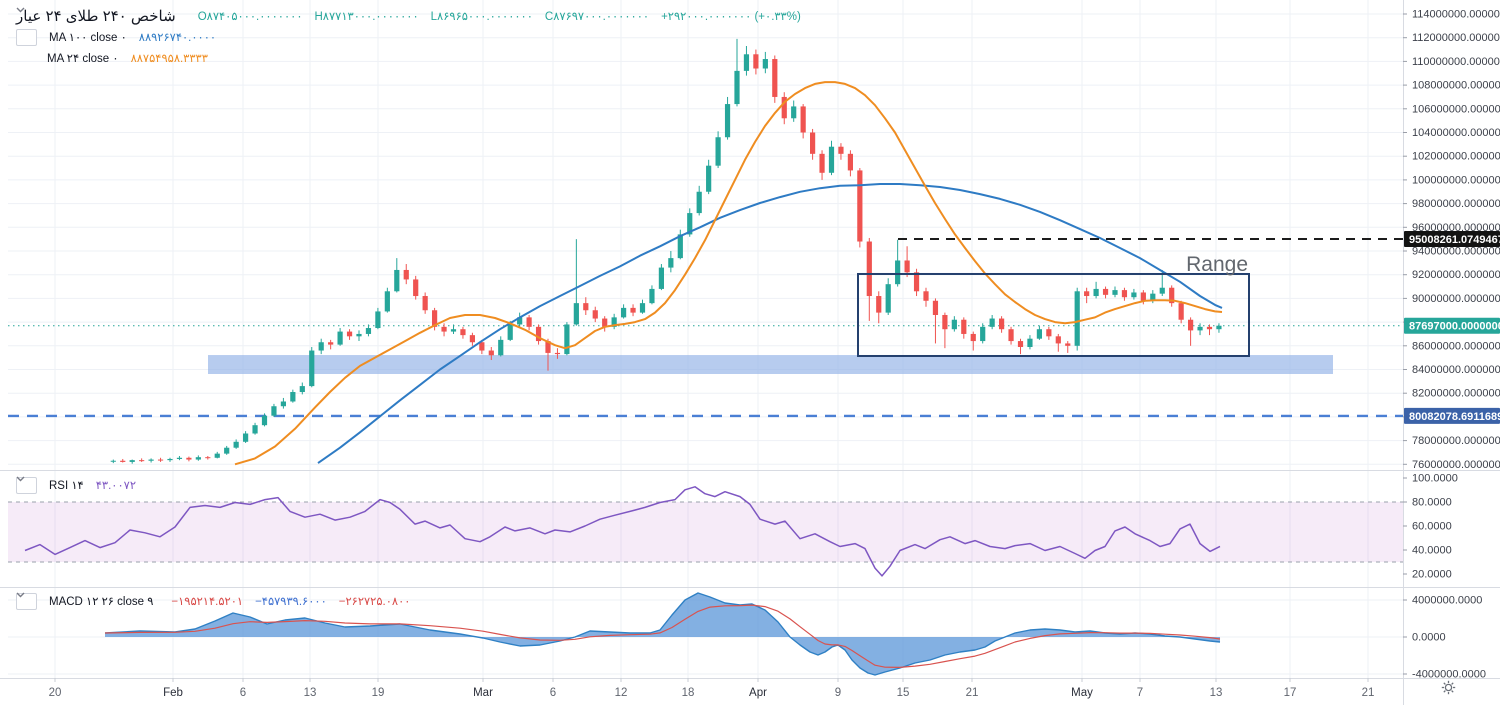 The width and height of the screenshot is (1500, 705). I want to click on time-tick-label: 12, so click(621, 693).